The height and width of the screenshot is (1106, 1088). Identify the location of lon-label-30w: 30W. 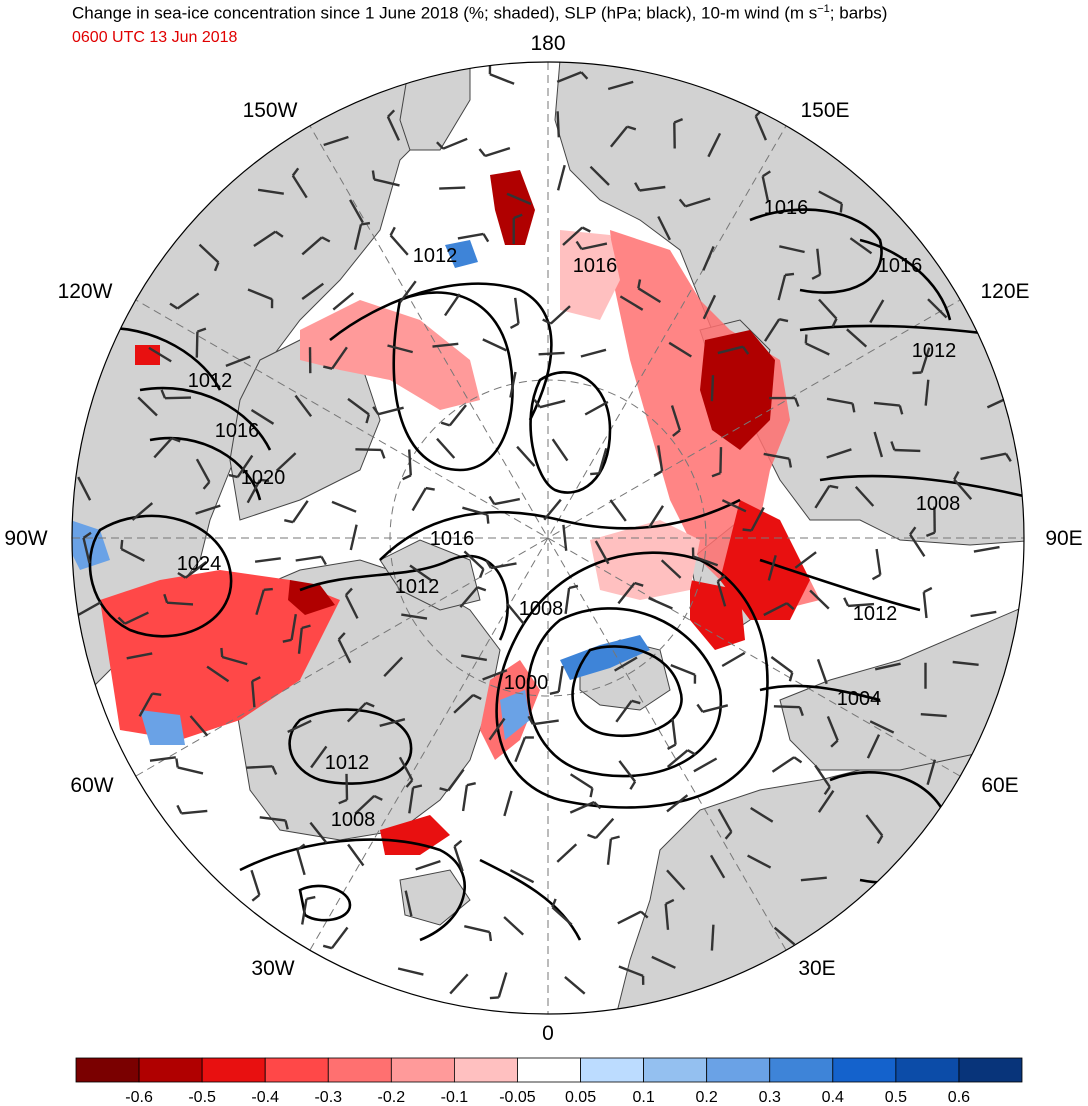
(272, 968).